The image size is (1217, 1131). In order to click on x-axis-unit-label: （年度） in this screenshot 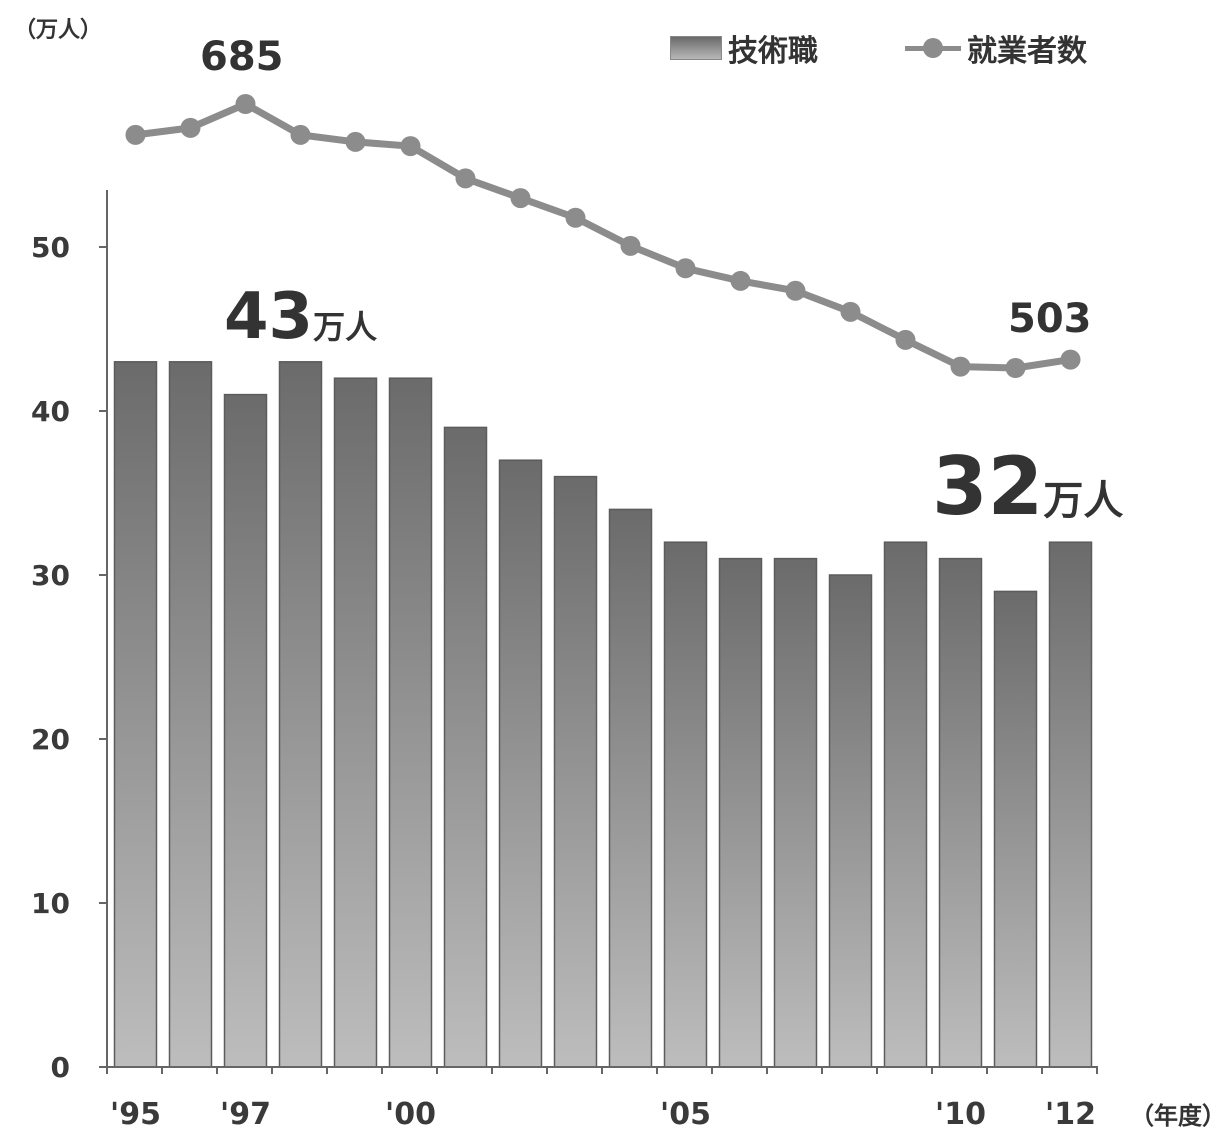, I will do `click(1173, 1116)`.